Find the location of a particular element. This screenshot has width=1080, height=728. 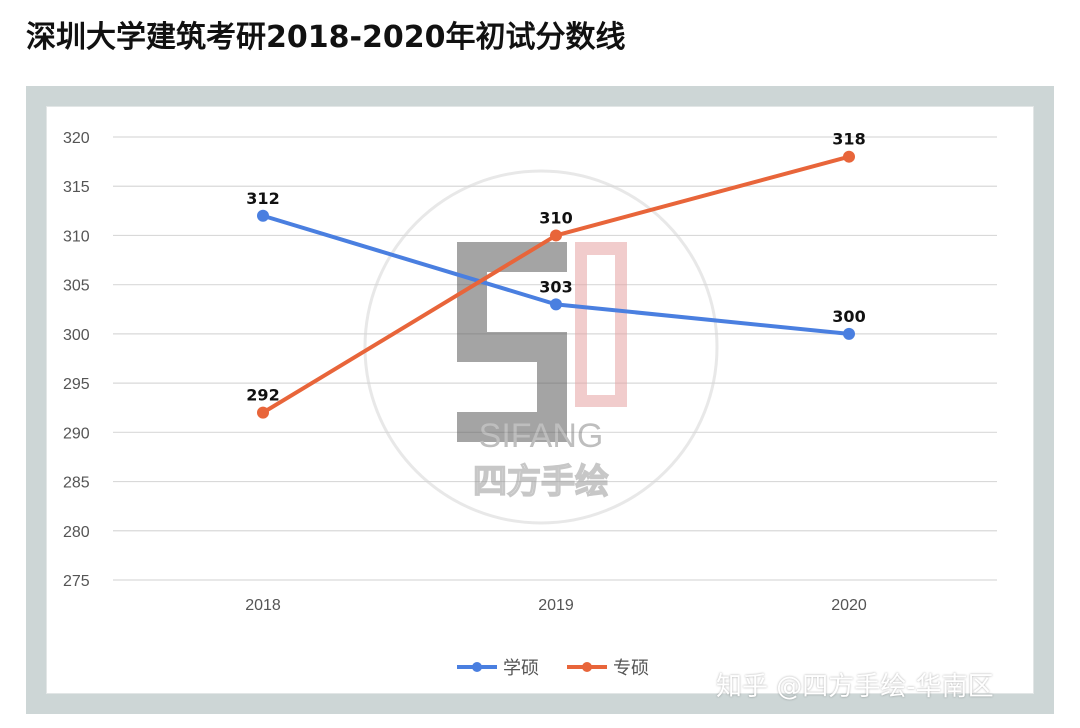

legend-label: 专硕 is located at coordinates (631, 668).